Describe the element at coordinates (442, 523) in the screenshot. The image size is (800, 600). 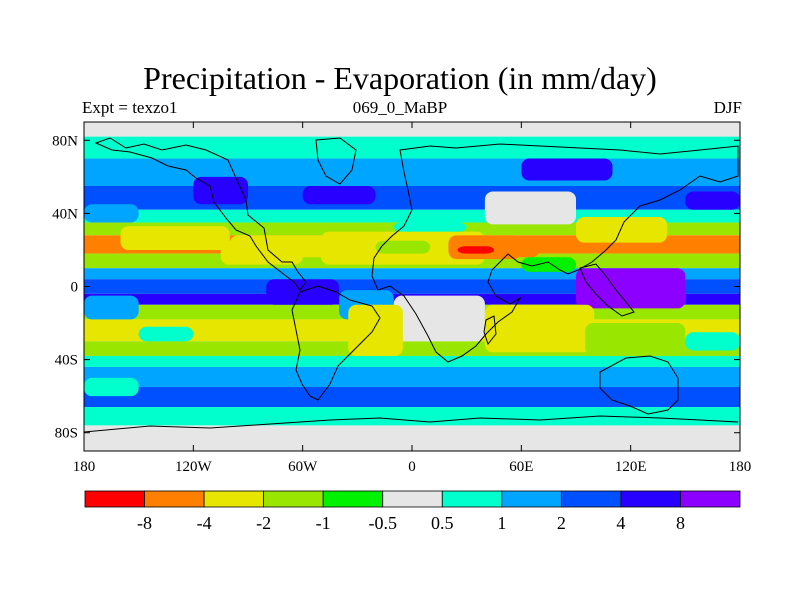
I see `colorbar-label-5: 0.5` at that location.